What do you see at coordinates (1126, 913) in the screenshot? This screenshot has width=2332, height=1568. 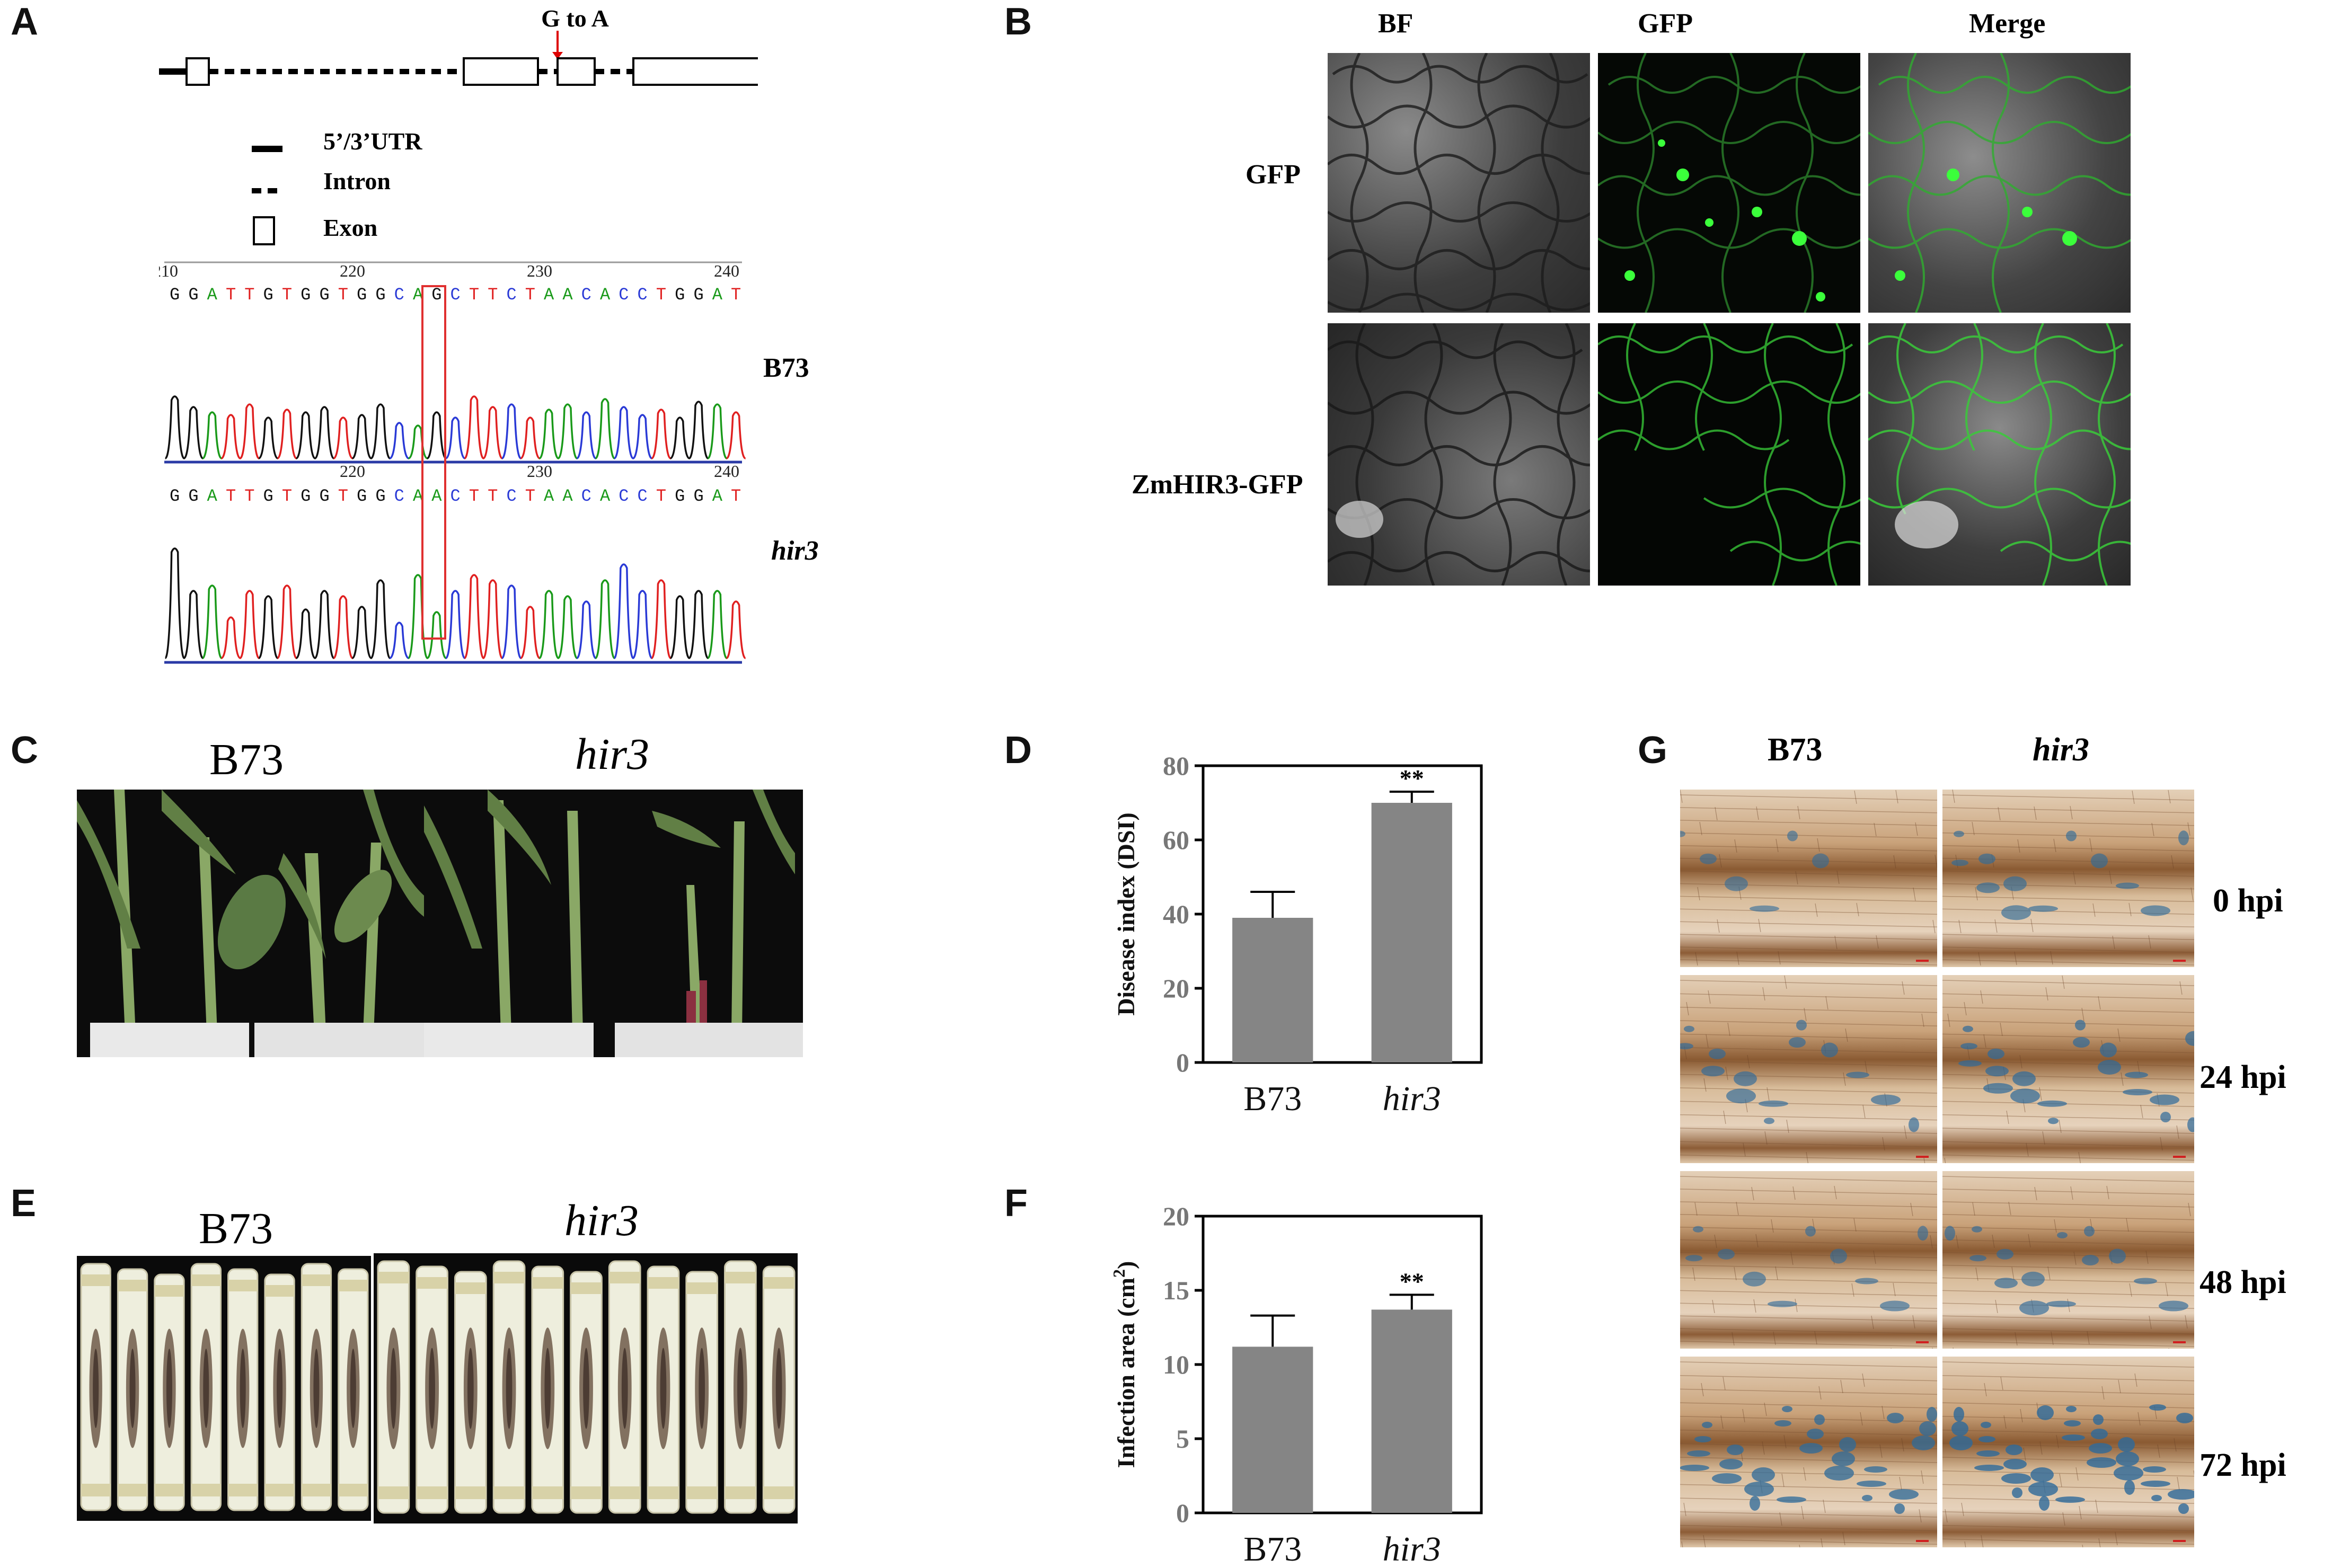 I see `y-axis-label: Disease index (DSI)` at bounding box center [1126, 913].